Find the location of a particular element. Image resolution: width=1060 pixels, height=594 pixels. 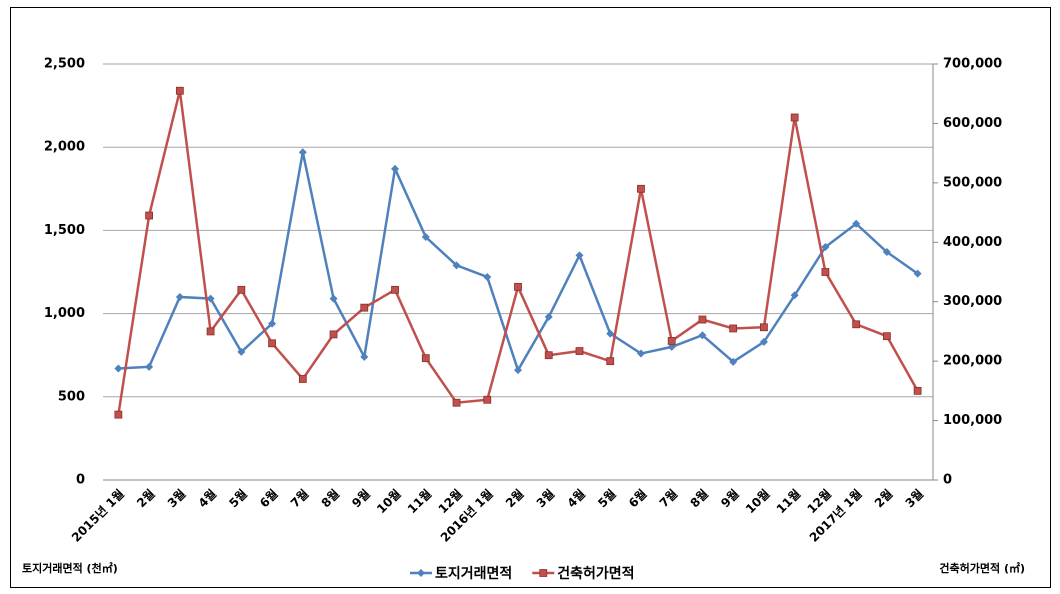

legend-label: 토지거래면적 is located at coordinates (473, 573).